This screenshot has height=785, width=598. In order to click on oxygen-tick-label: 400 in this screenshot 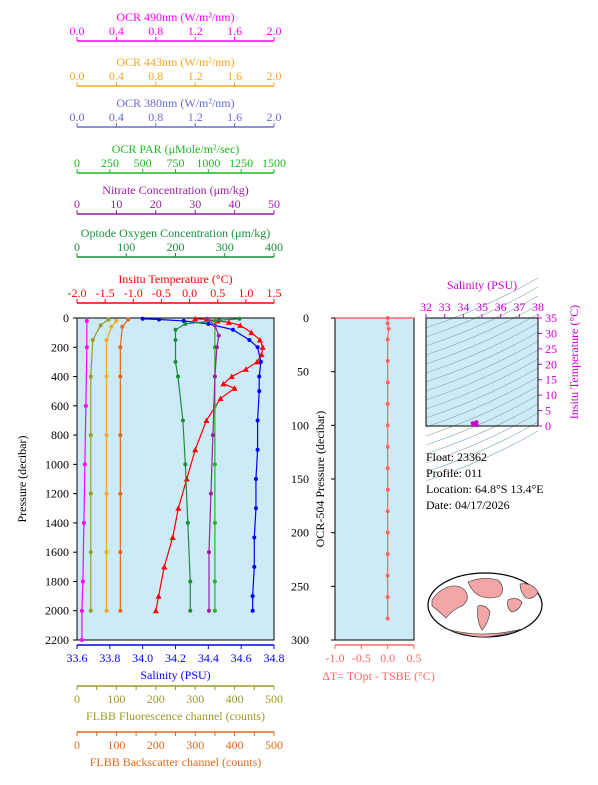, I will do `click(274, 247)`.